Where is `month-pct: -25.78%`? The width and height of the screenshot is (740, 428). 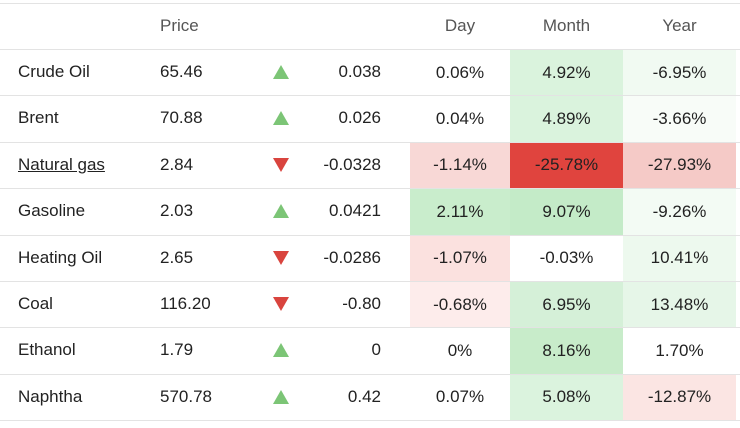
month-pct: -25.78% is located at coordinates (566, 165).